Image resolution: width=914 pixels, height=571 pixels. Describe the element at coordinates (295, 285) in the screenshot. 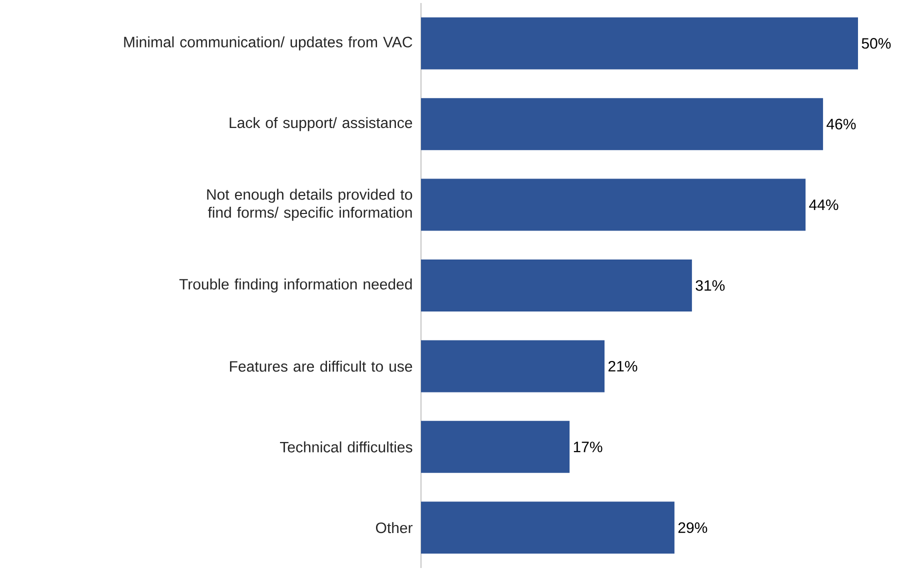

I see `y-tick-label: Trouble finding information needed` at that location.